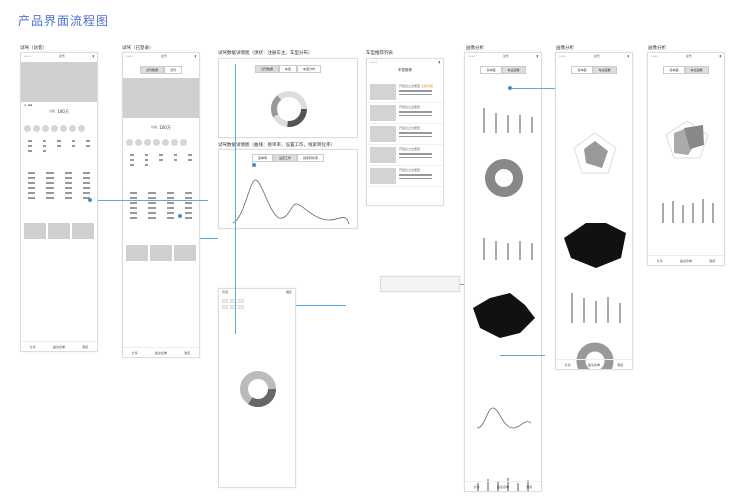 The width and height of the screenshot is (739, 500). Describe the element at coordinates (379, 53) in the screenshot. I see `frame-label-recommend: 车型推荐列表` at that location.